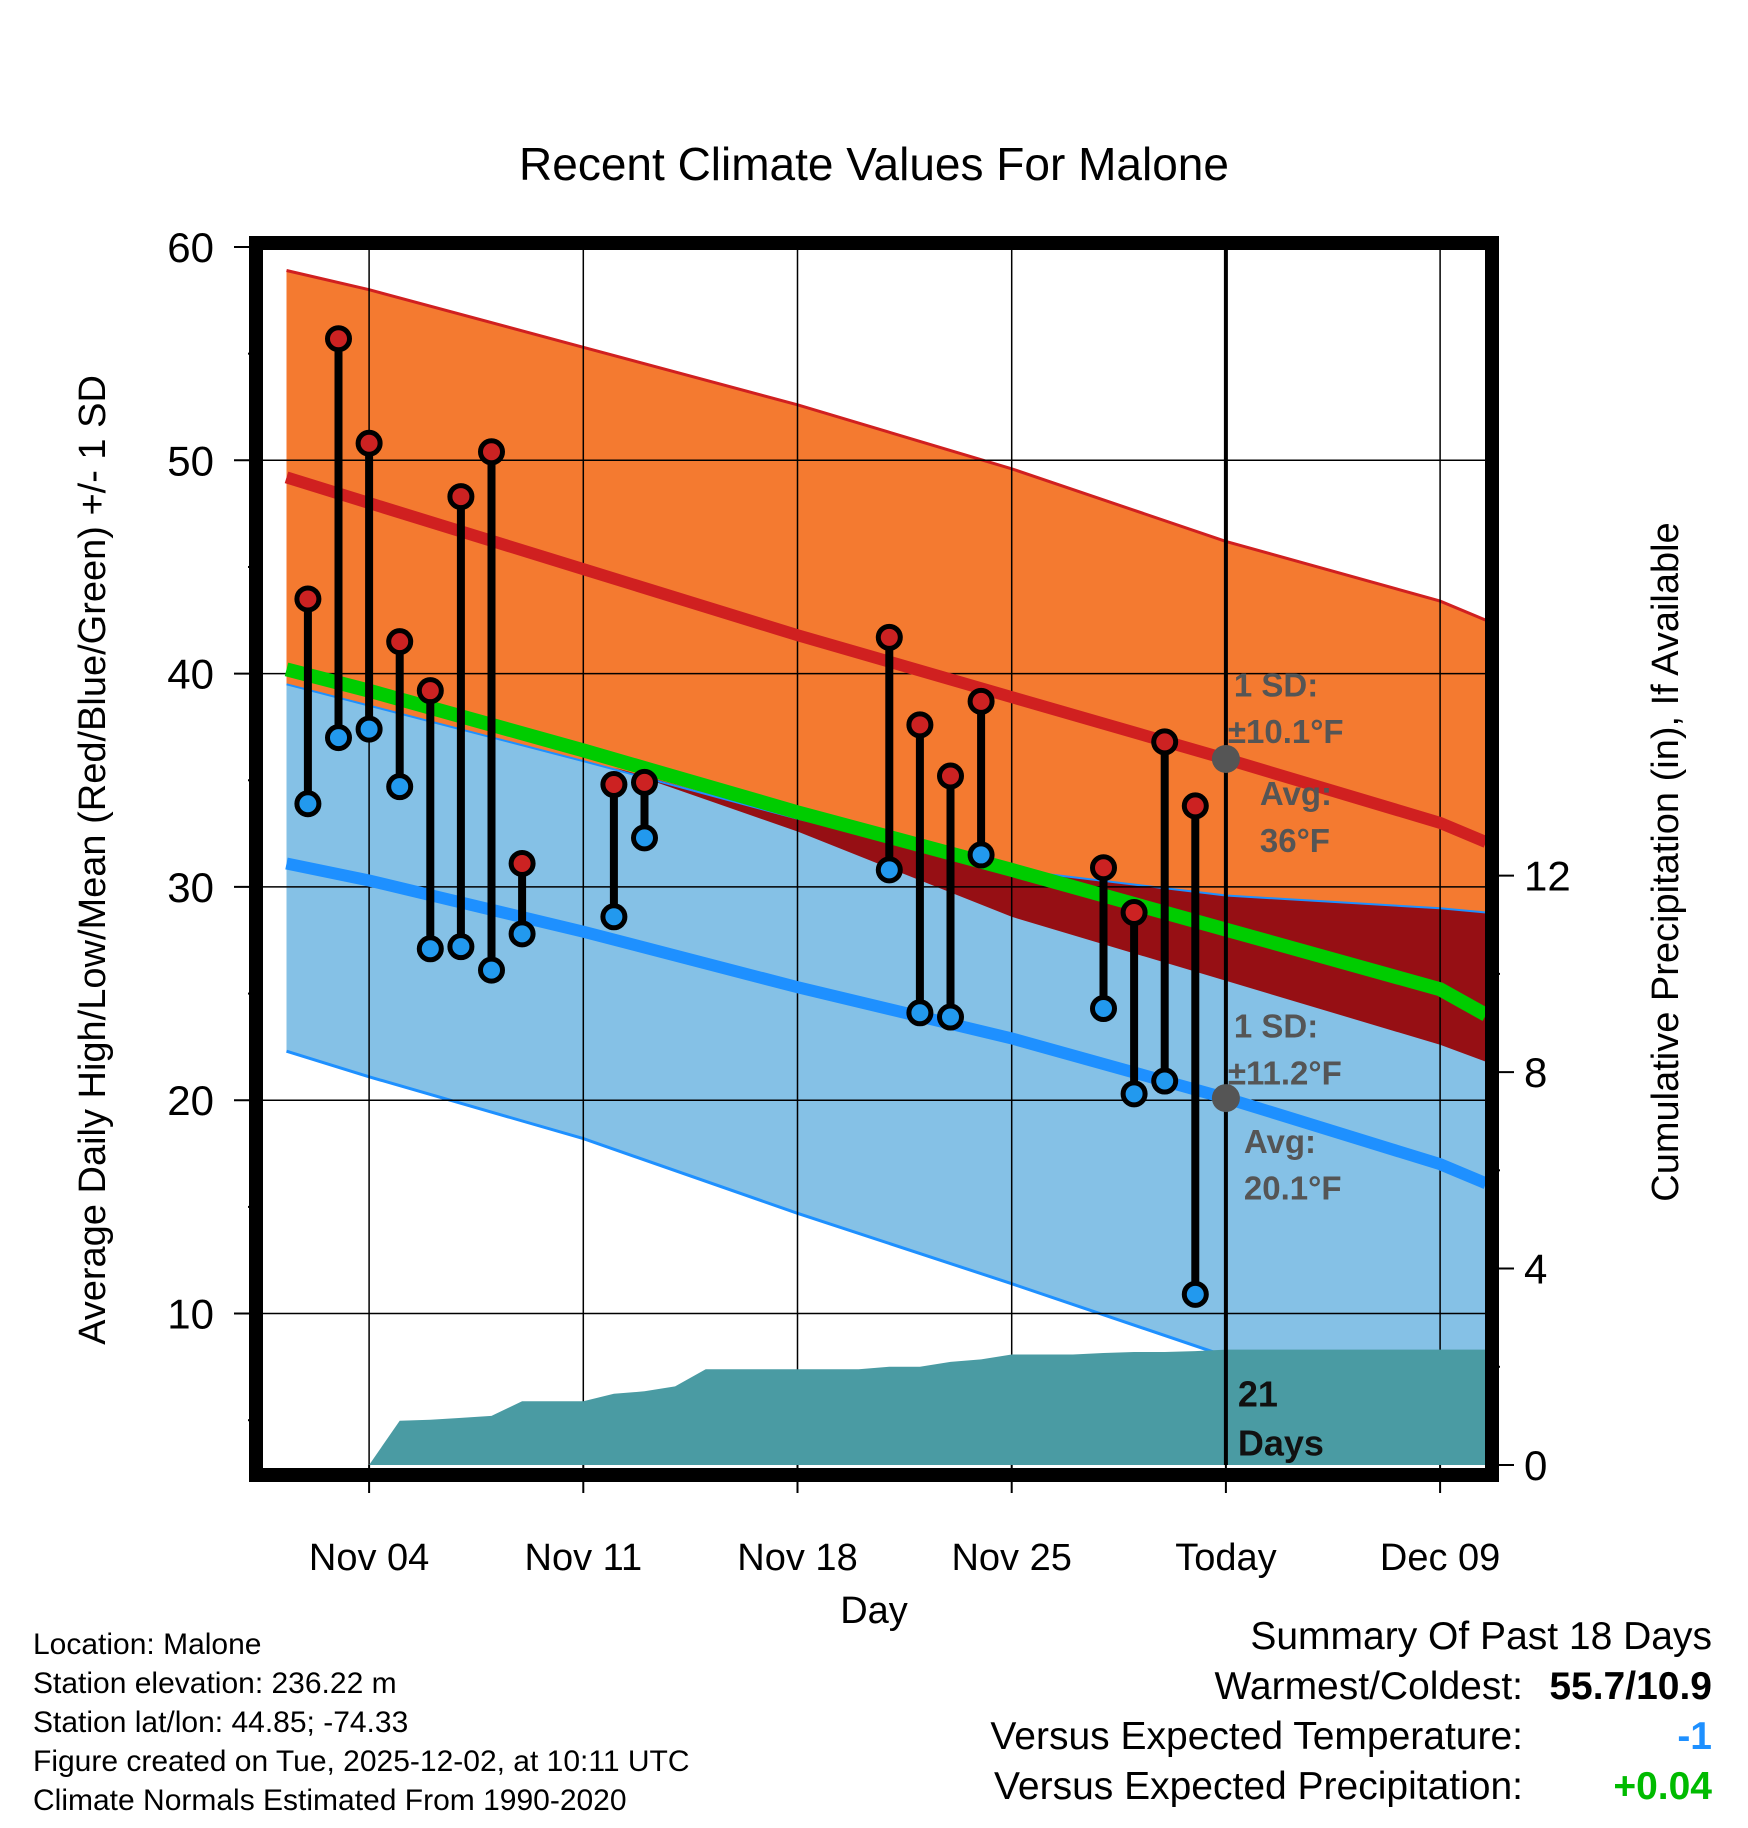 The width and height of the screenshot is (1748, 1828). What do you see at coordinates (1481, 1636) in the screenshot?
I see `summary-title: Summary Of Past 18 Days` at bounding box center [1481, 1636].